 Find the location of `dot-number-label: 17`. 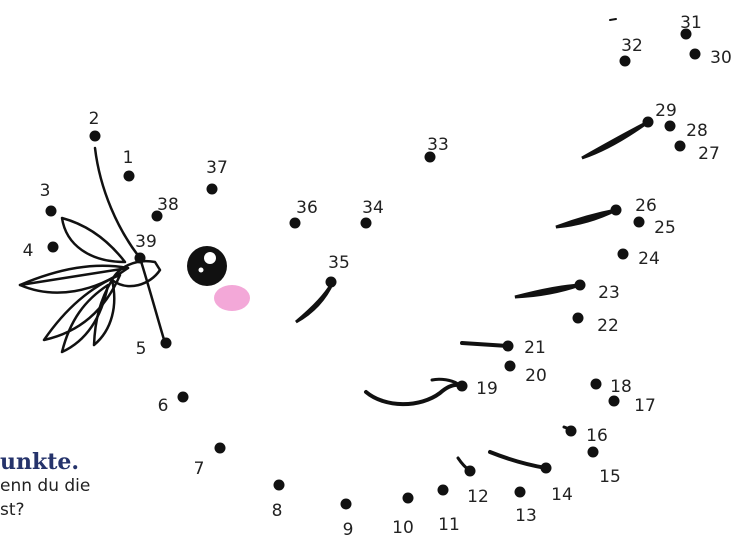

dot-number-label: 17 is located at coordinates (645, 406).